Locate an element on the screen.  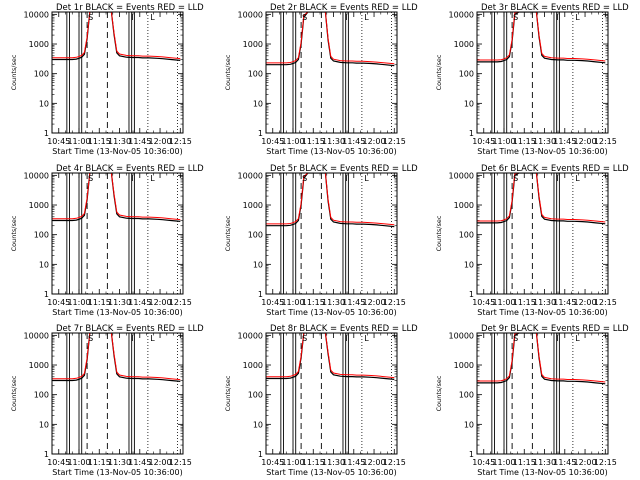
panel-title: Det 1r BLACK = Events RED = LLD is located at coordinates (130, 8).